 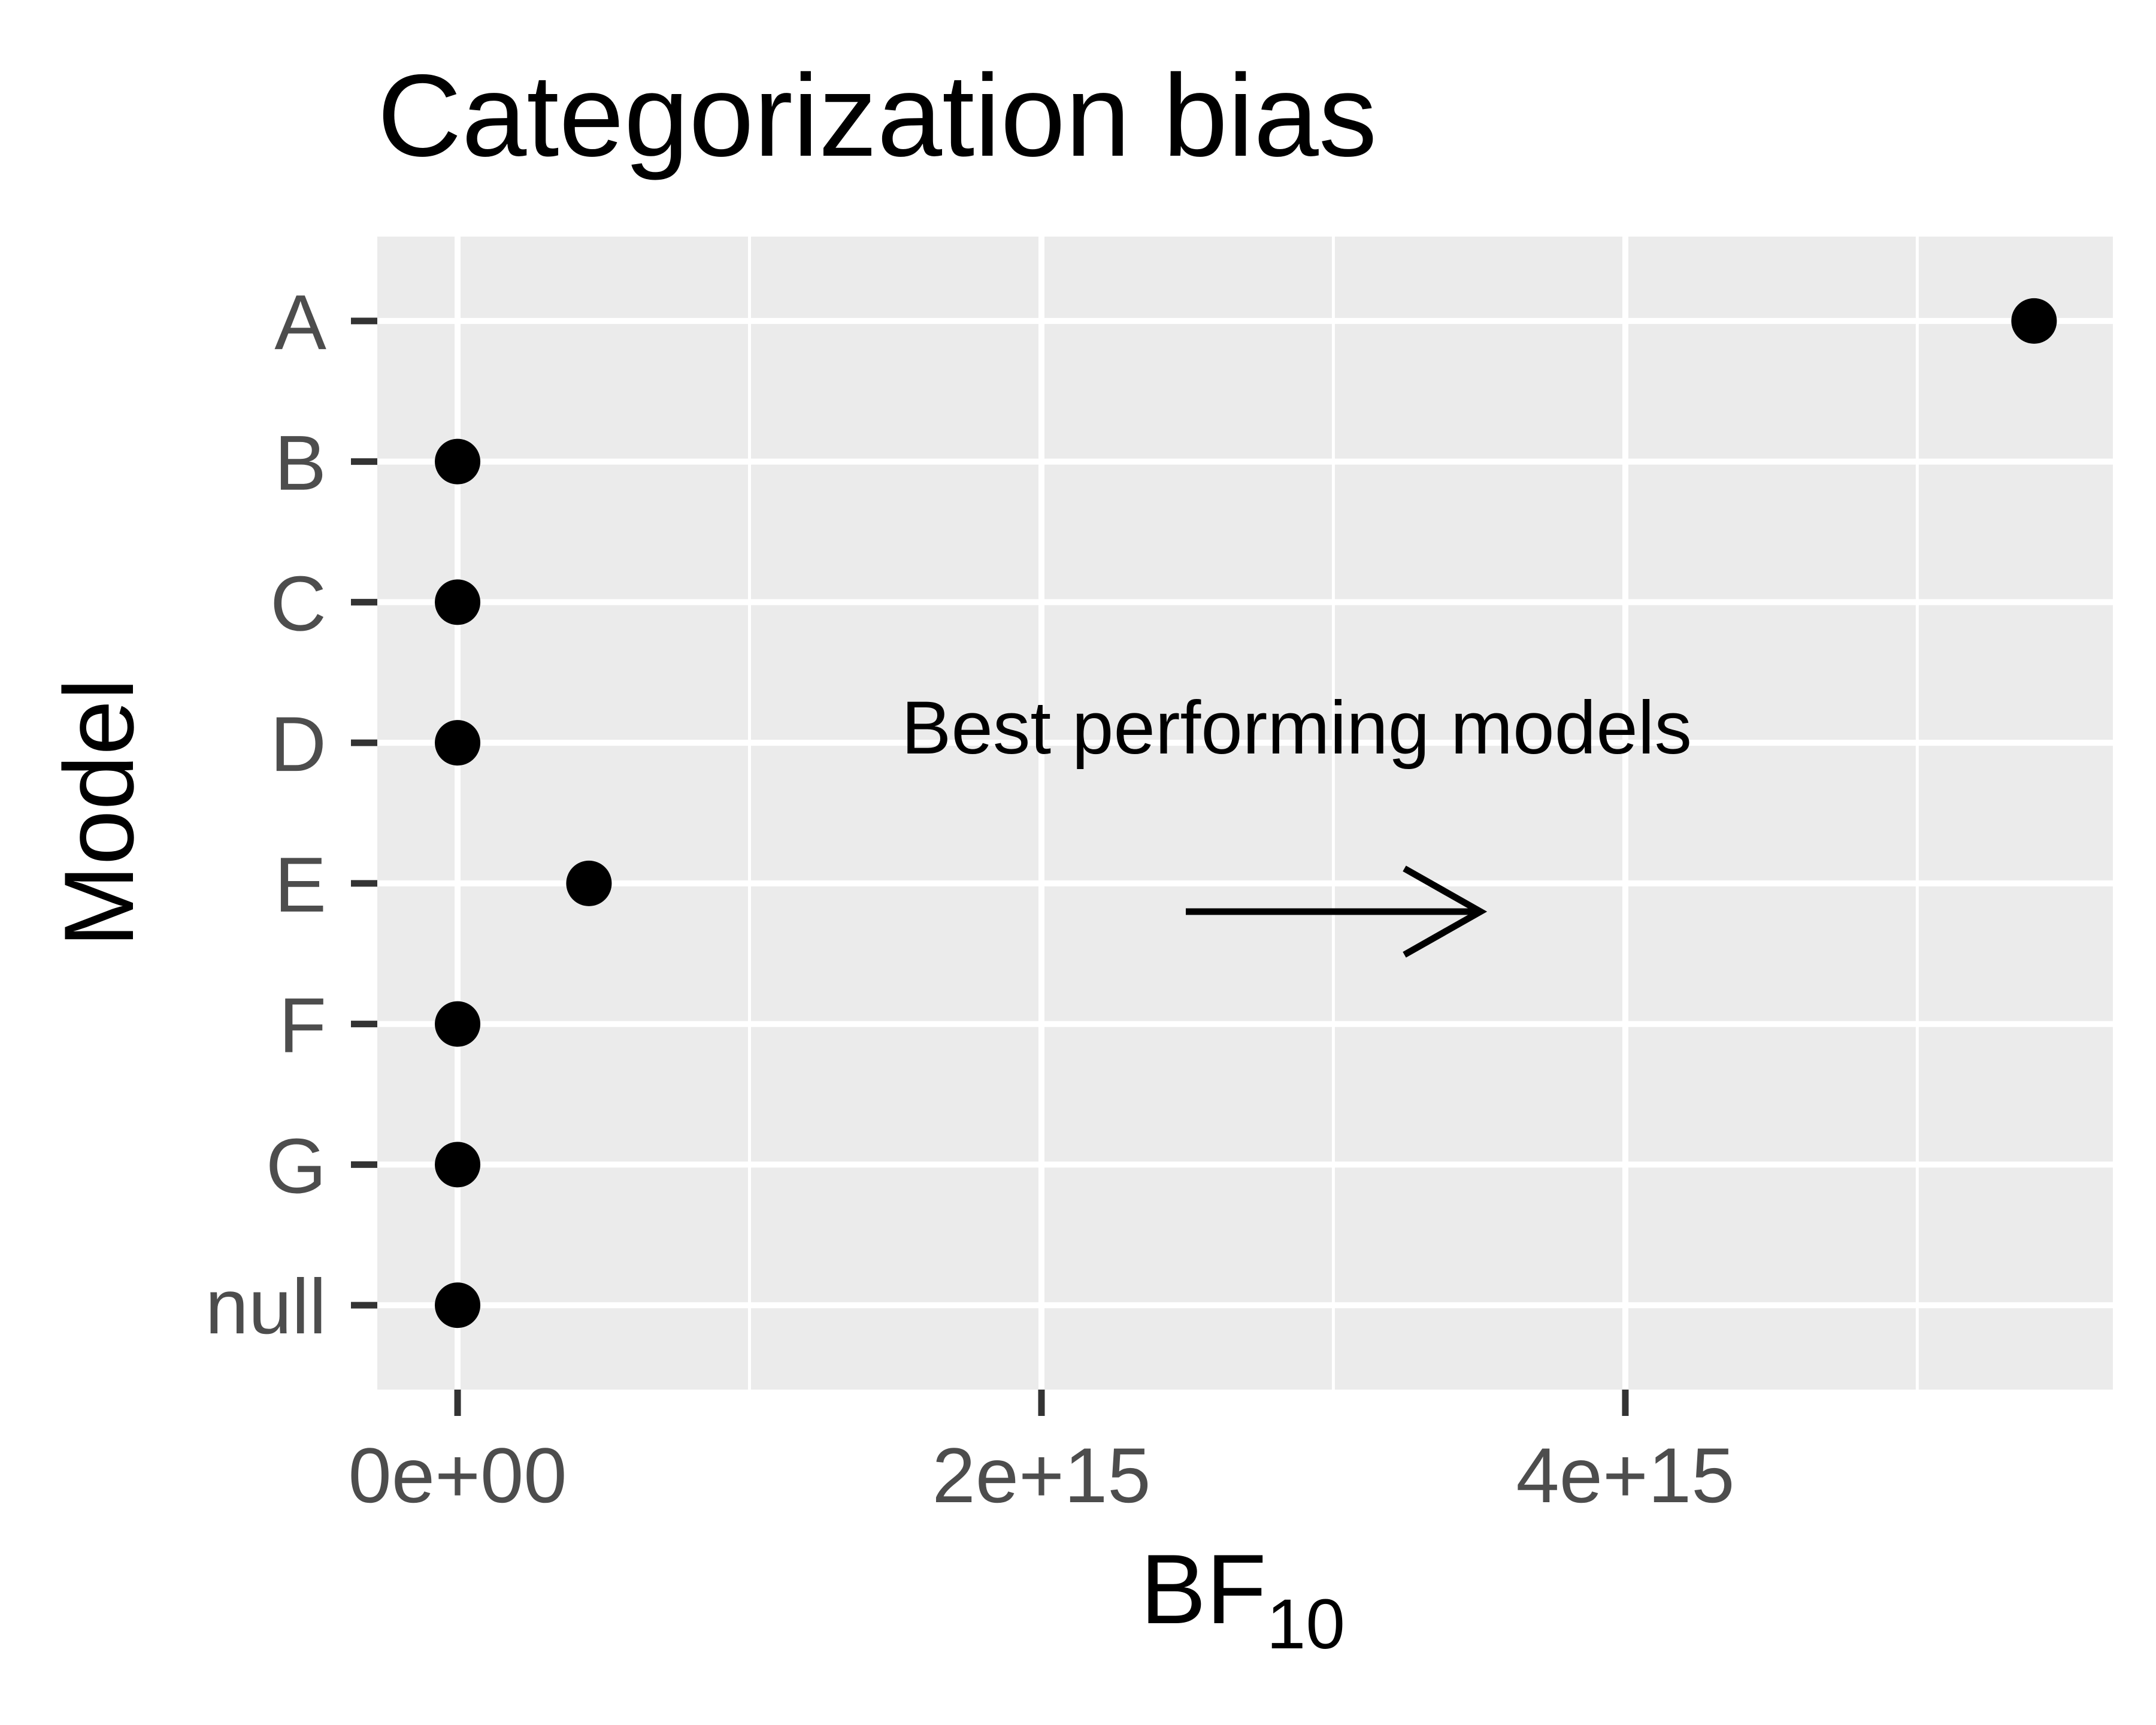 What do you see at coordinates (1204, 1589) in the screenshot?
I see `x-axis-title-main: BF` at bounding box center [1204, 1589].